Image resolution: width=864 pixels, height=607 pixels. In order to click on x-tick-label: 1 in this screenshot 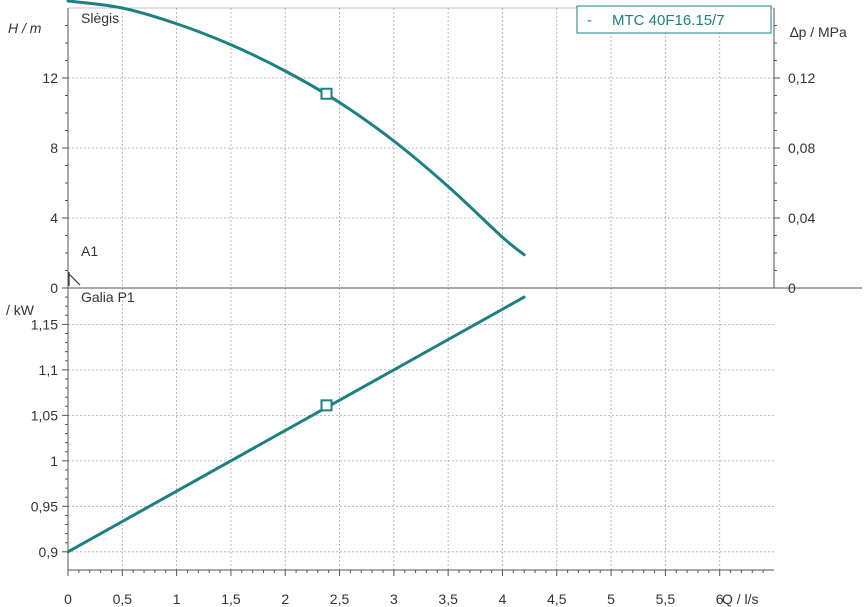, I will do `click(177, 599)`.